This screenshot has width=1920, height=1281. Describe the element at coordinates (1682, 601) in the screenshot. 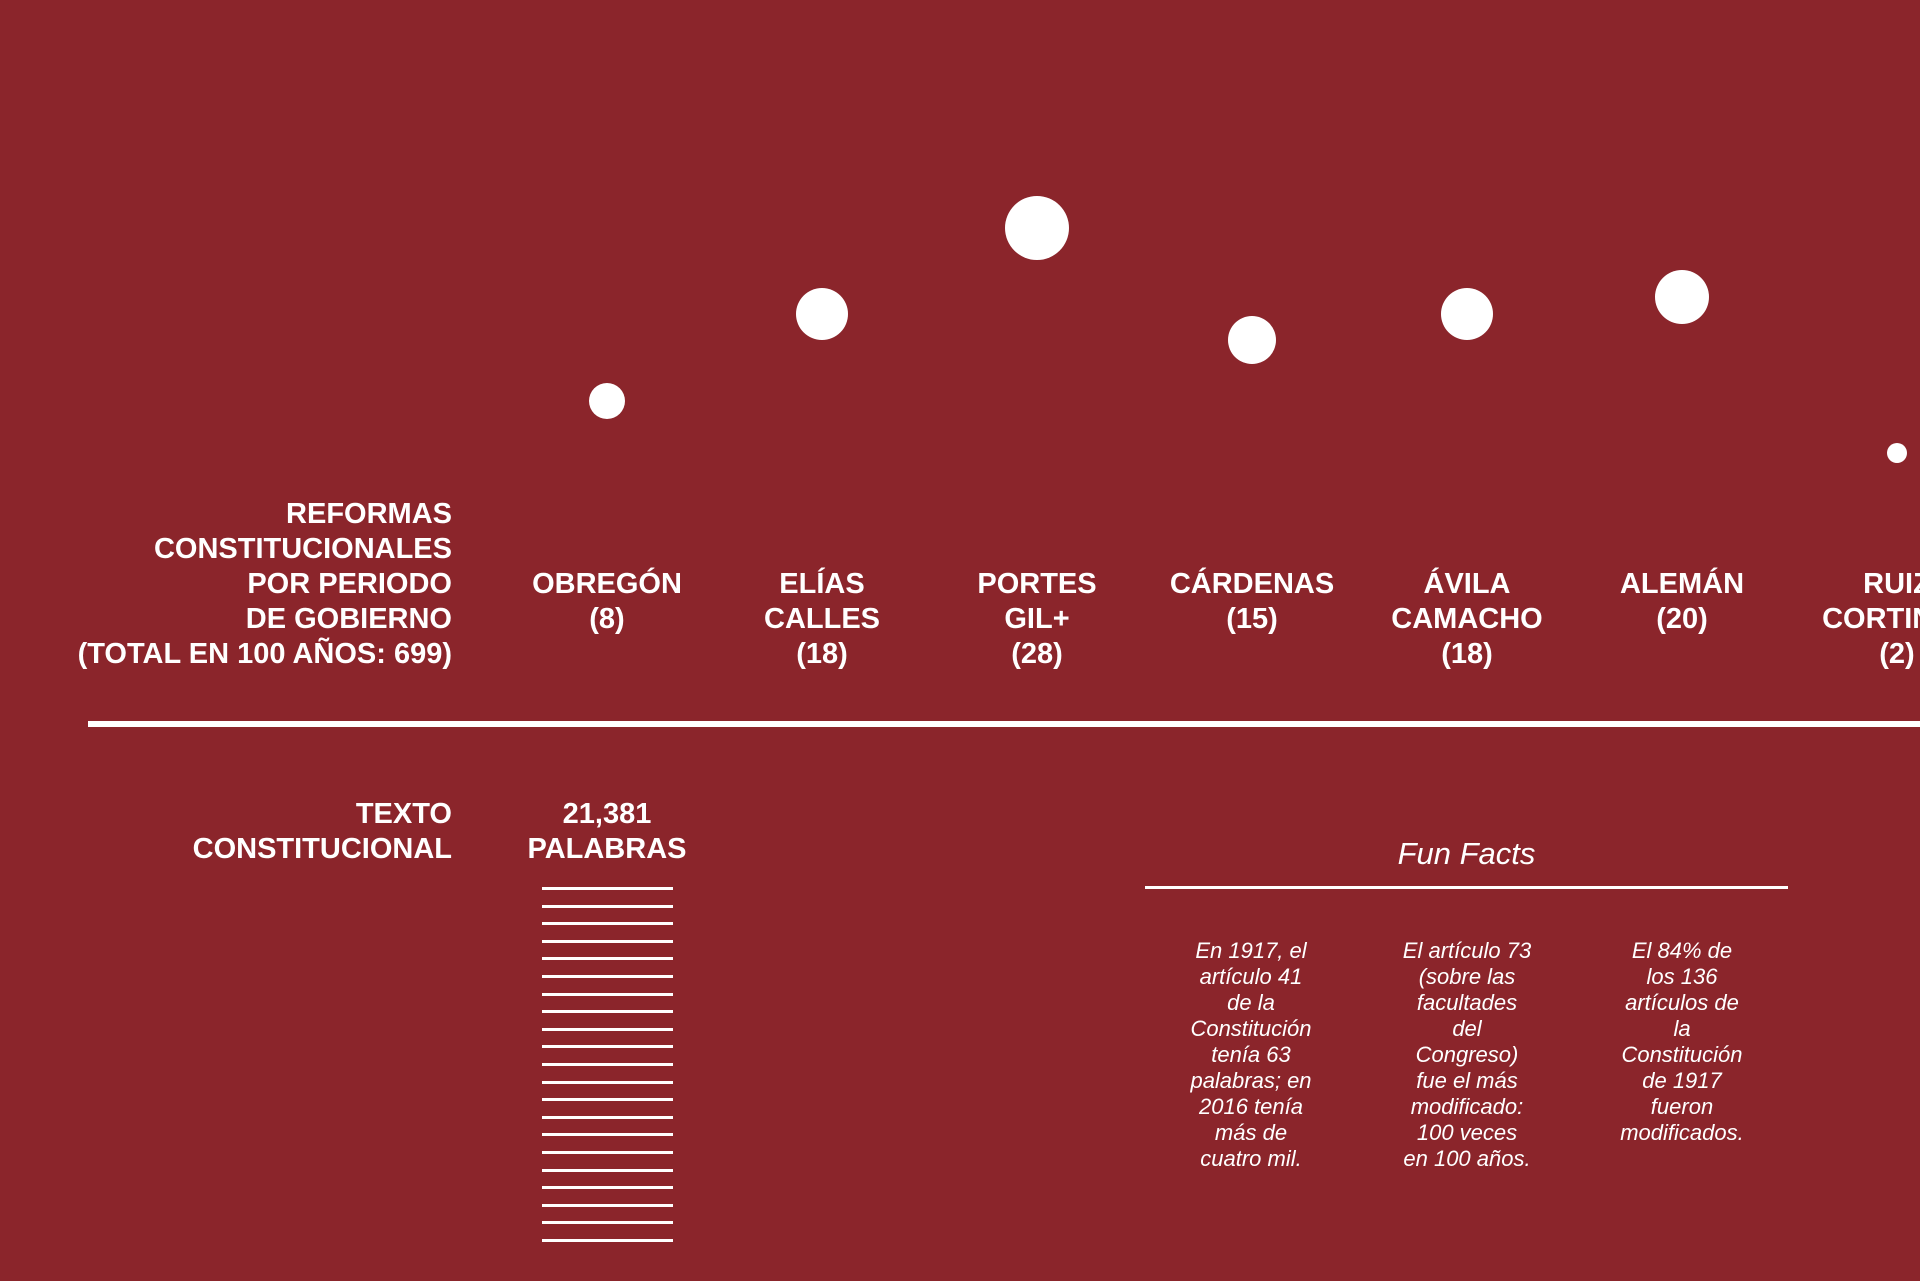

I see `label-aleman: ALEMÁN (20)` at that location.